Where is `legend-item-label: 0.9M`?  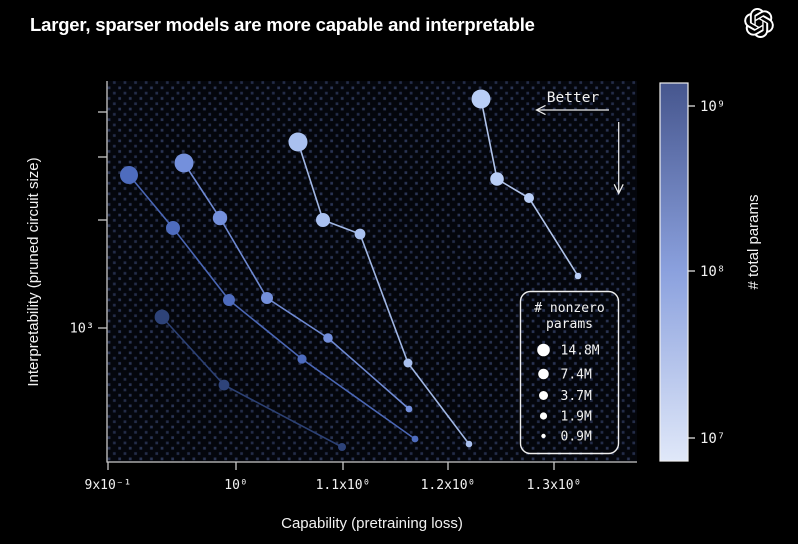 legend-item-label: 0.9M is located at coordinates (576, 437).